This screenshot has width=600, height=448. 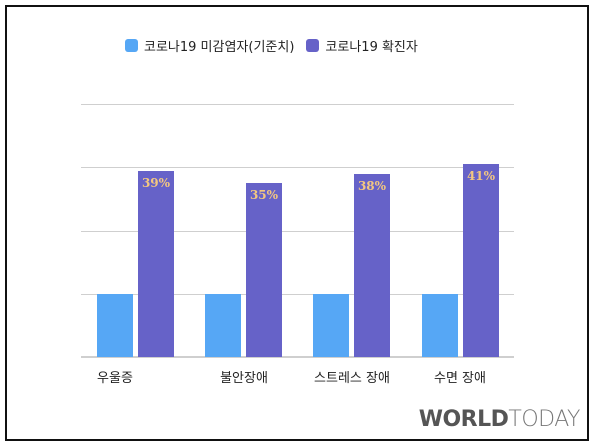 What do you see at coordinates (156, 183) in the screenshot?
I see `bar-value-label: 39%` at bounding box center [156, 183].